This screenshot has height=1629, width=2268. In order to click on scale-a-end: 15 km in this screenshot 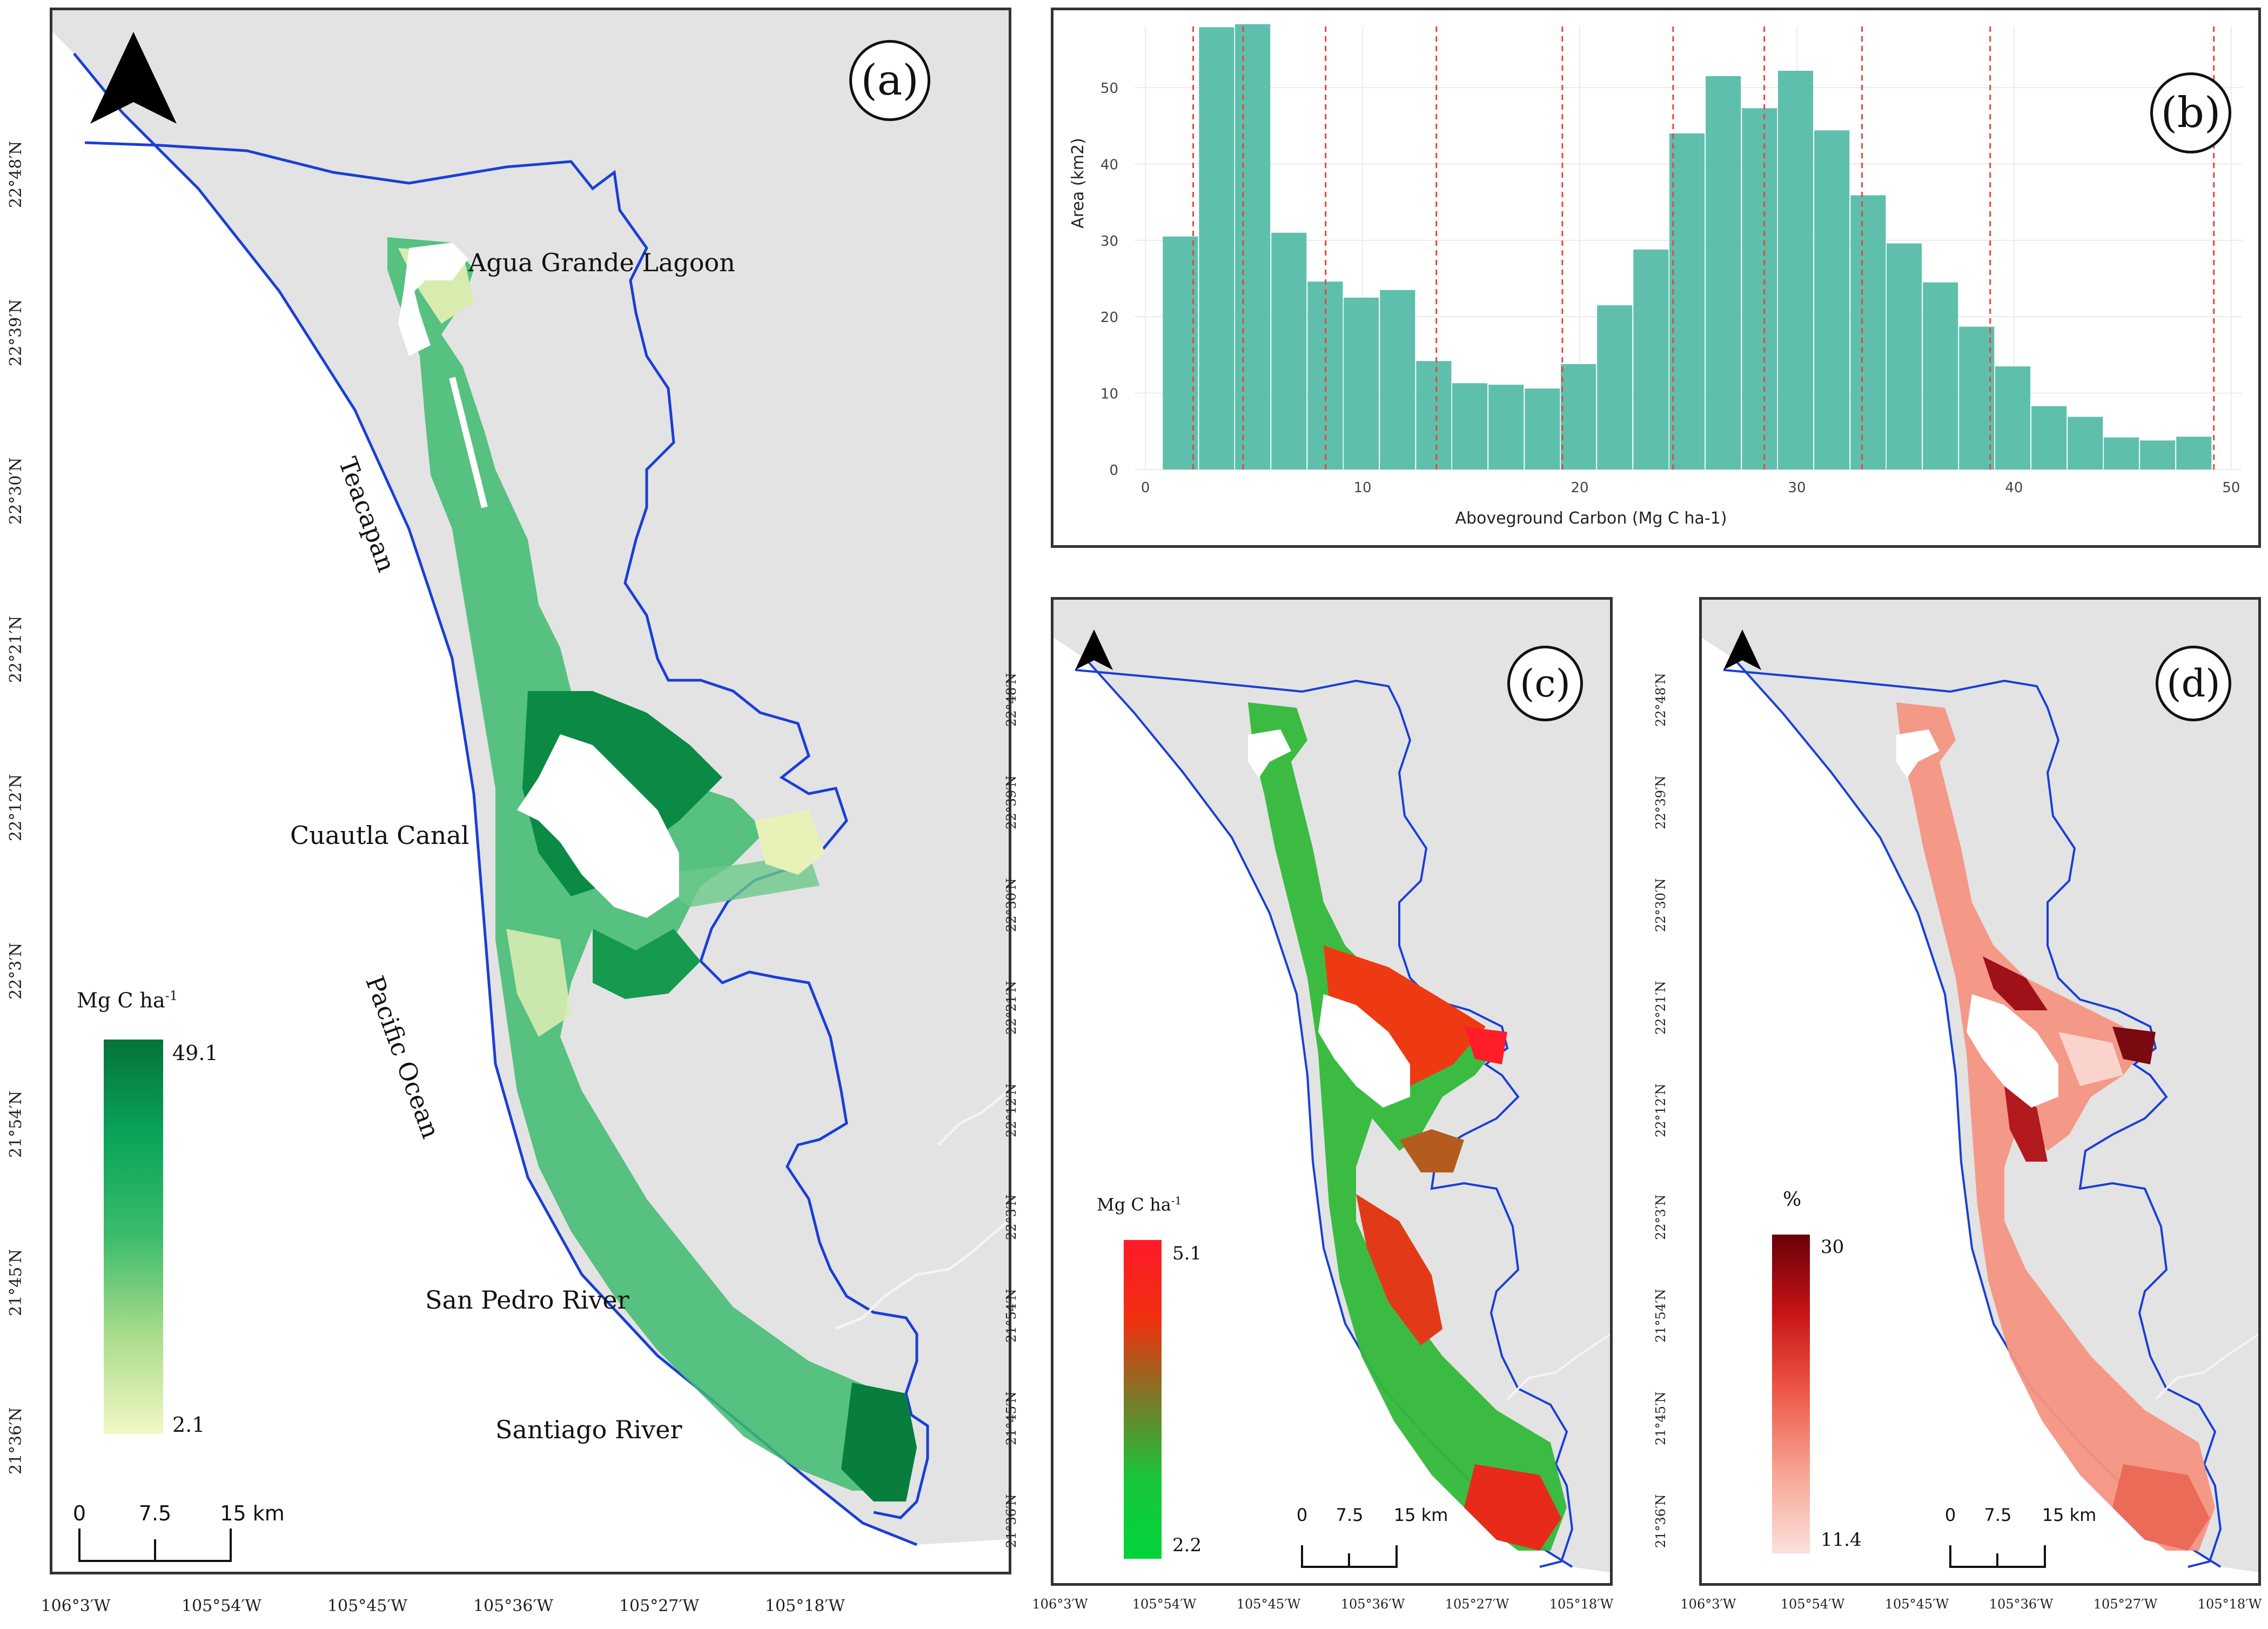, I will do `click(252, 1513)`.